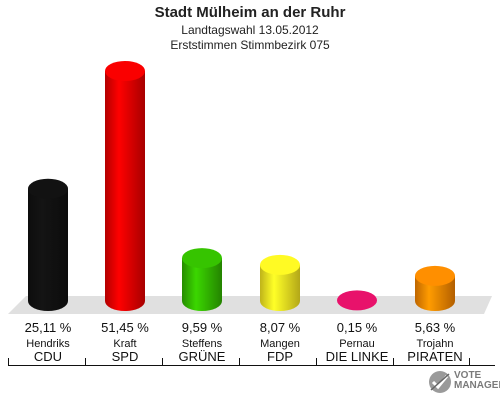 The height and width of the screenshot is (400, 500). Describe the element at coordinates (477, 385) in the screenshot. I see `logo-text-line2: MANAGER` at that location.